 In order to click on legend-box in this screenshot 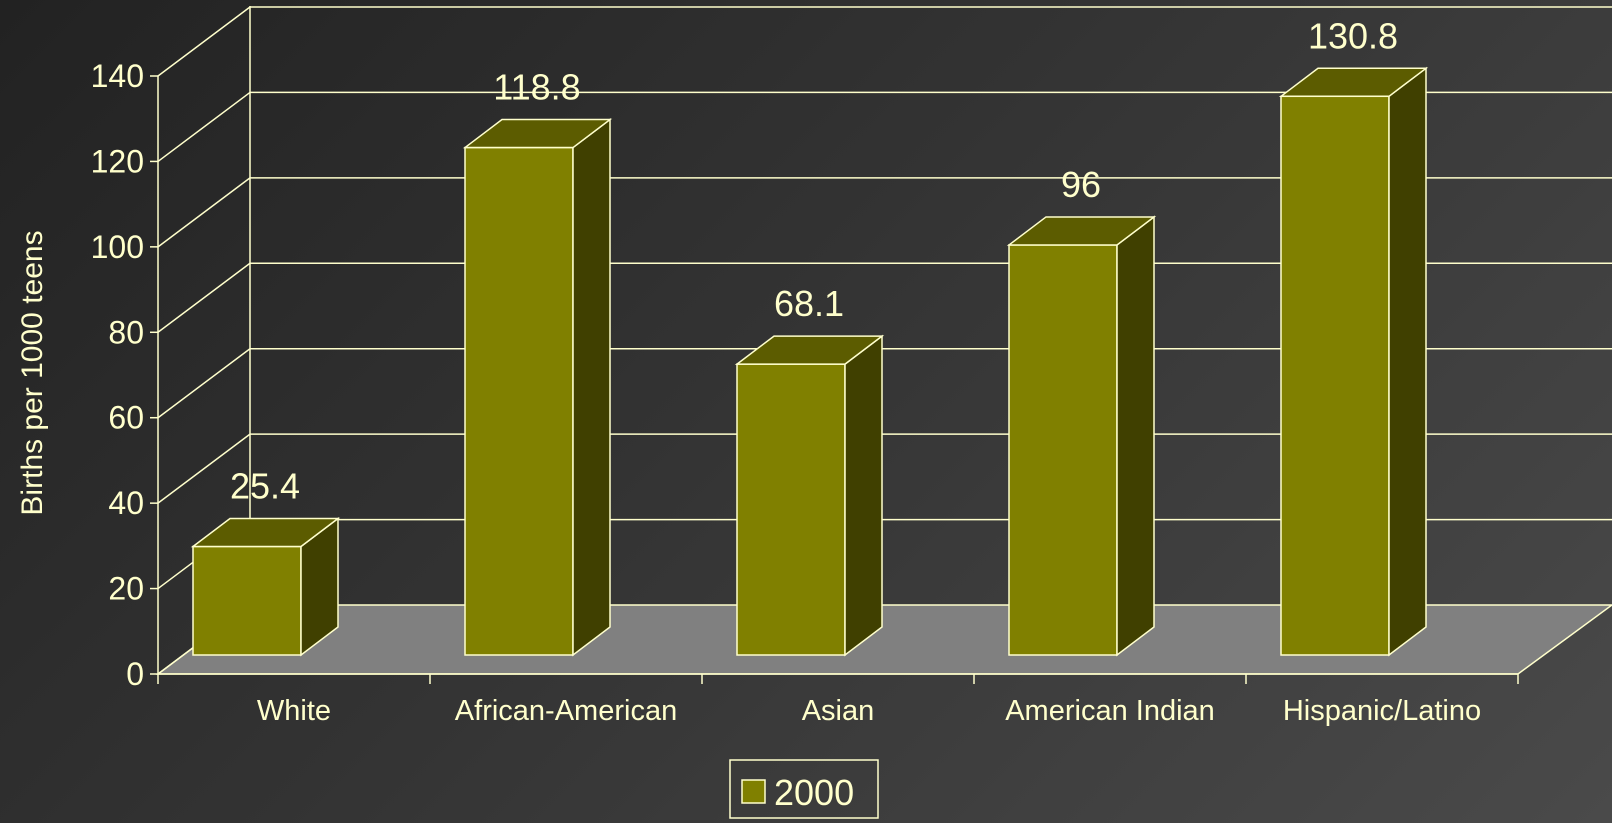, I will do `click(804, 789)`.